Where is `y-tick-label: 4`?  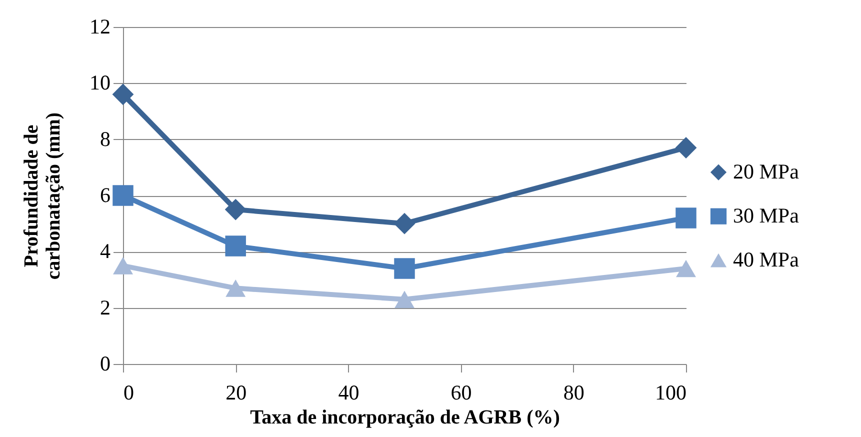 y-tick-label: 4 is located at coordinates (105, 251).